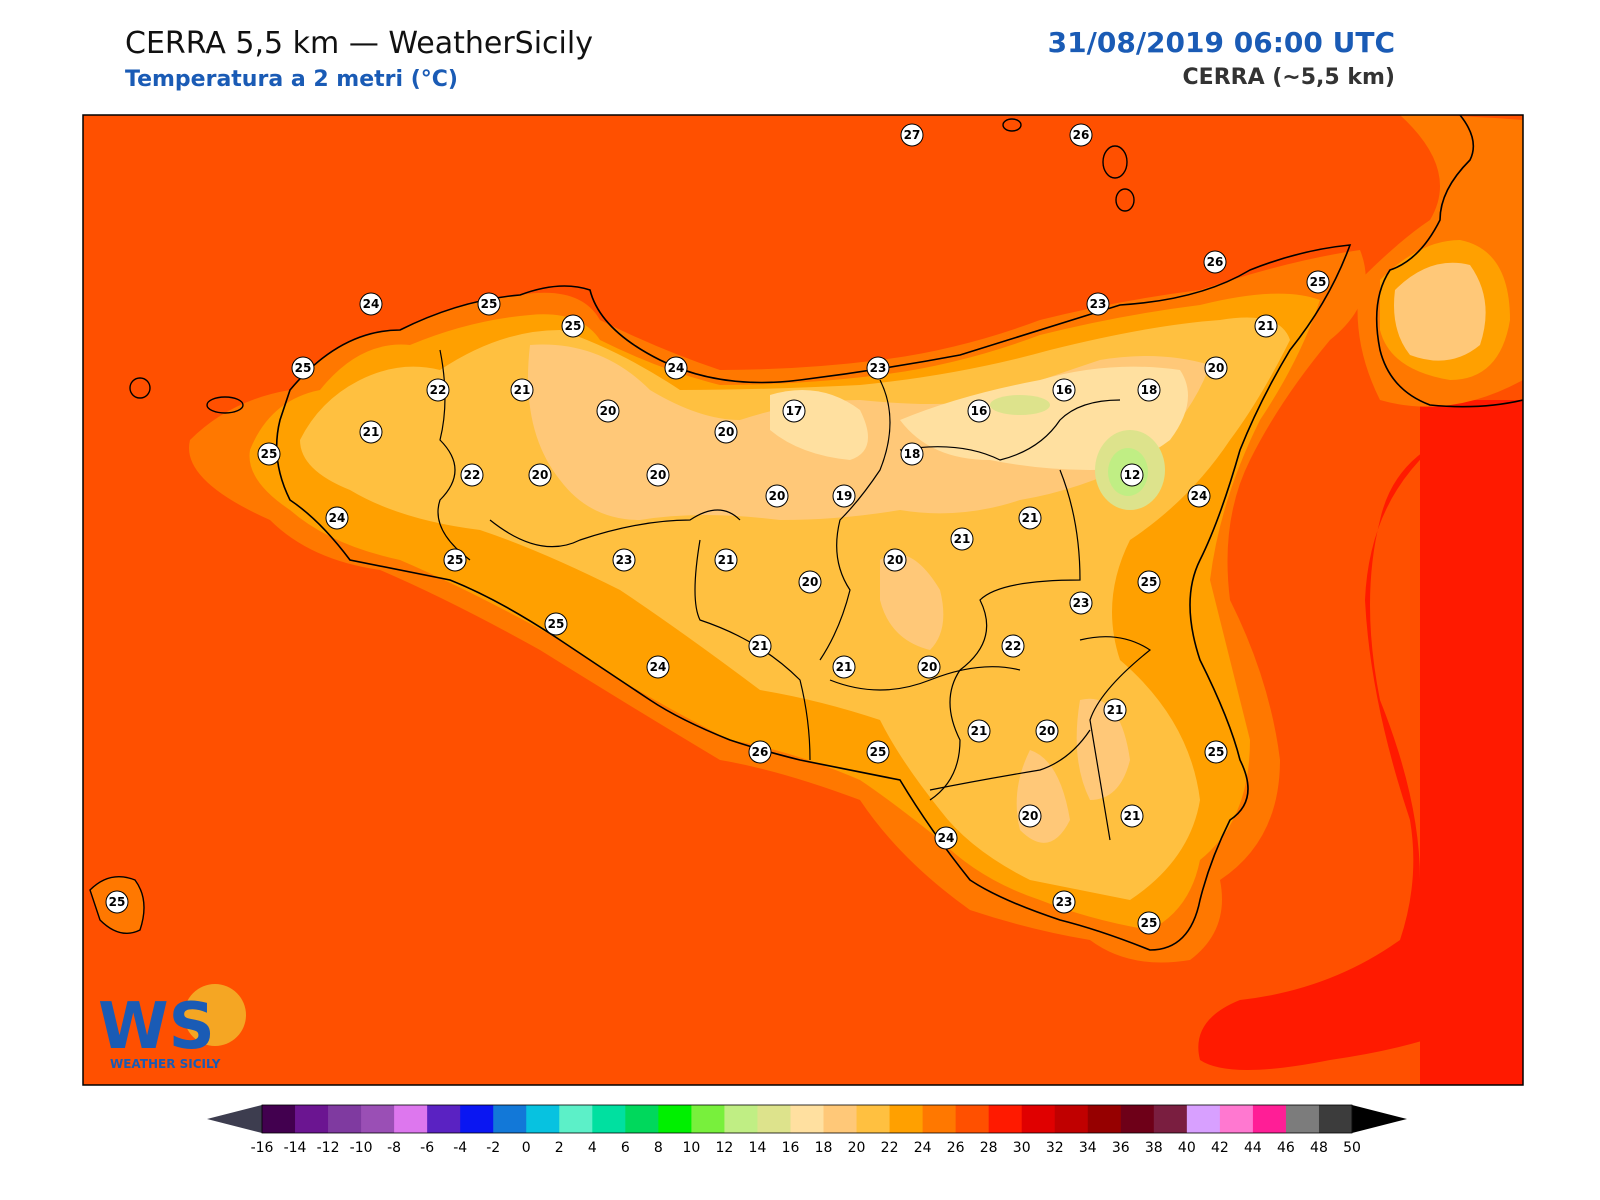  I want to click on colorbar-tick-label: 34, so click(1088, 1148).